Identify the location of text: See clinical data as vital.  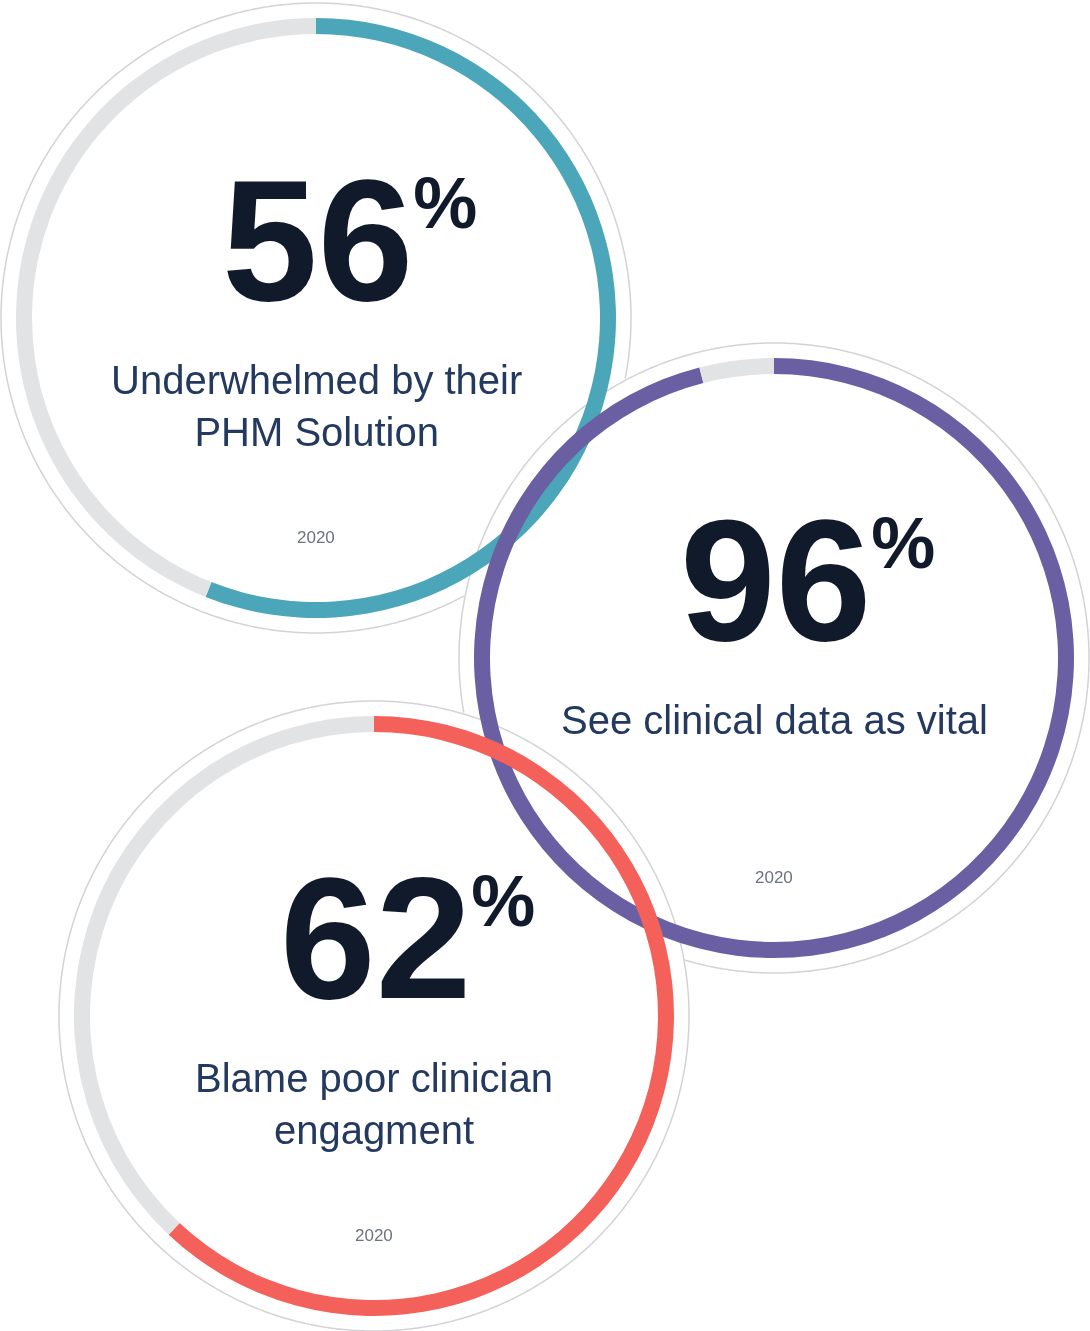
(774, 720).